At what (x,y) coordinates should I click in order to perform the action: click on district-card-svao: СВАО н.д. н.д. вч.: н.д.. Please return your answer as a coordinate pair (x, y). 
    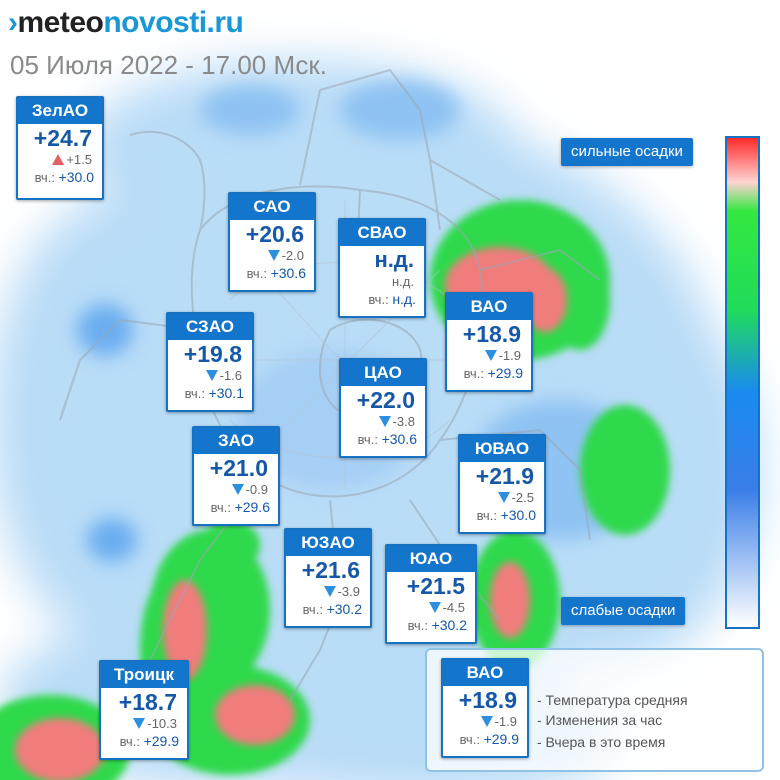
    Looking at the image, I should click on (382, 268).